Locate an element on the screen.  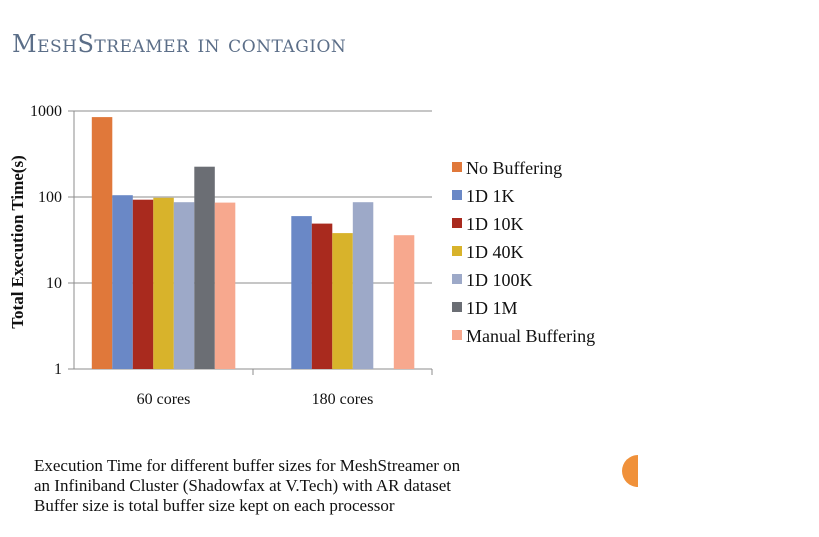
y-tick-label: 1 is located at coordinates (58, 369).